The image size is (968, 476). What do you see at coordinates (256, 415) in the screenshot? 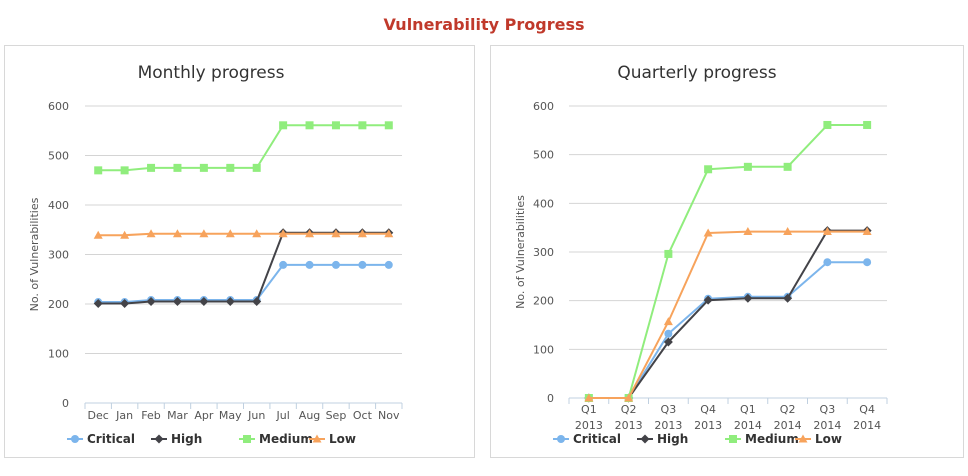
I see `x-tick-label: Jun` at bounding box center [256, 415].